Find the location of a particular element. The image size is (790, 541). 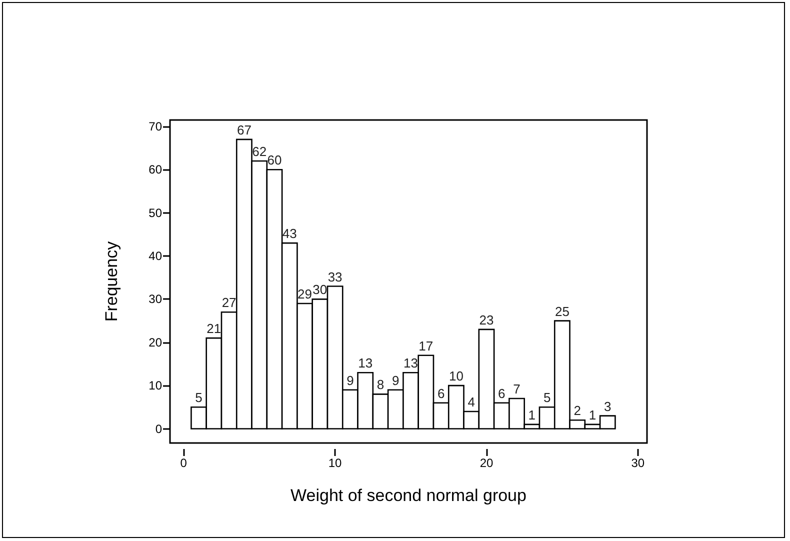

y-tick-label: 60 is located at coordinates (155, 169).